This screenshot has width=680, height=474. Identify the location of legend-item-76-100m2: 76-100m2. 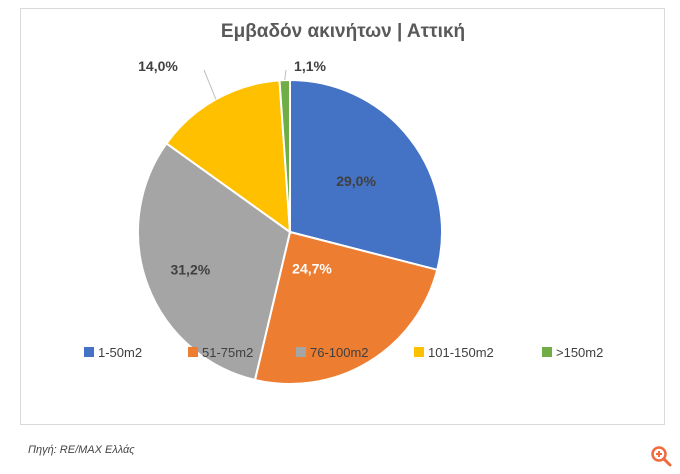
(332, 352).